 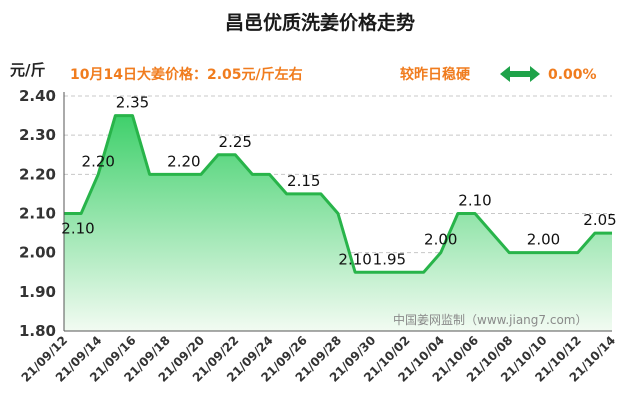 I want to click on data-label: 1.95, so click(x=389, y=259).